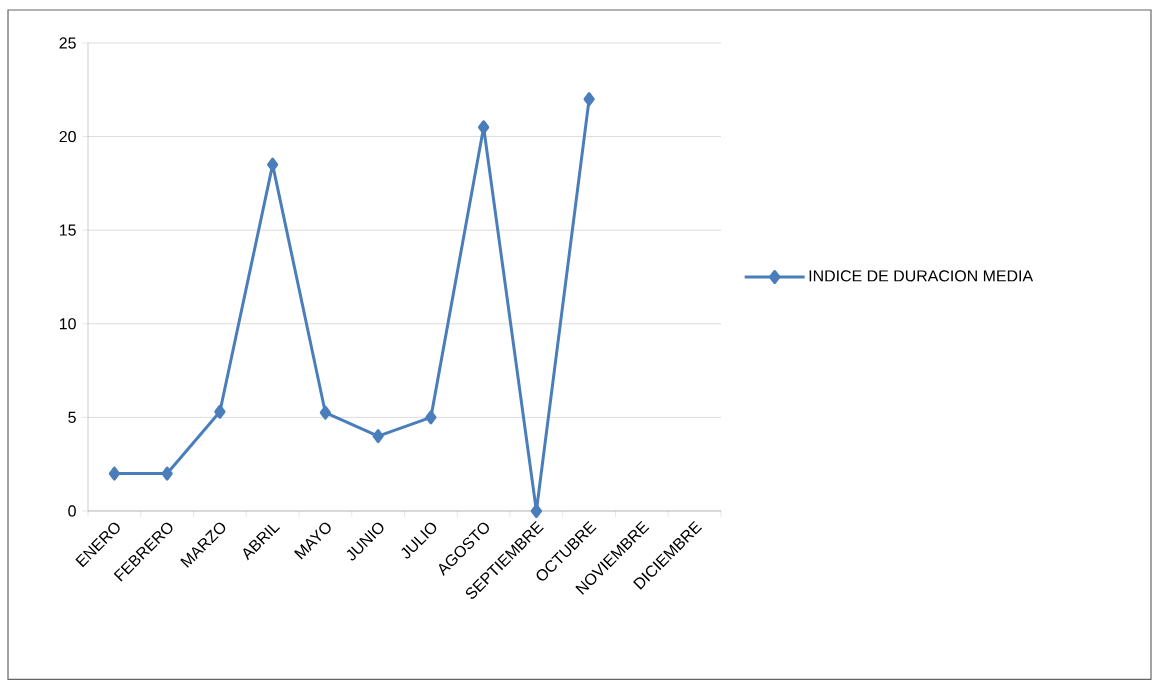  I want to click on y-tick-label: 15, so click(67, 230).